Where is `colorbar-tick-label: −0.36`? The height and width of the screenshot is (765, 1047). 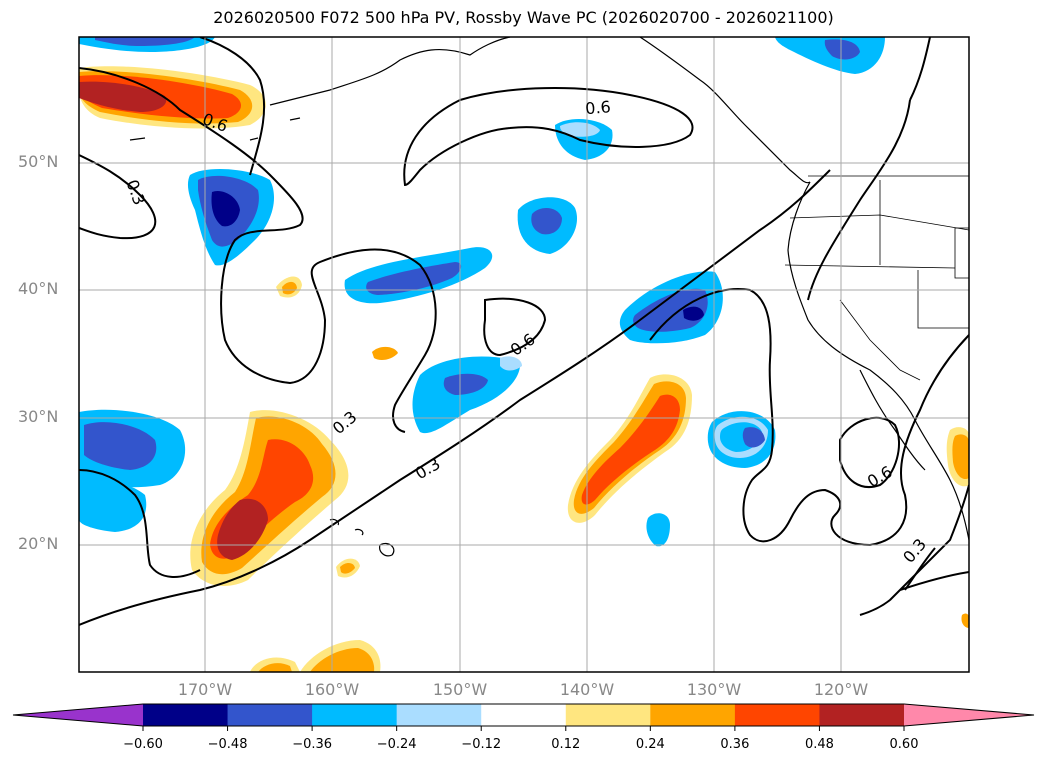
colorbar-tick-label: −0.36 is located at coordinates (312, 744).